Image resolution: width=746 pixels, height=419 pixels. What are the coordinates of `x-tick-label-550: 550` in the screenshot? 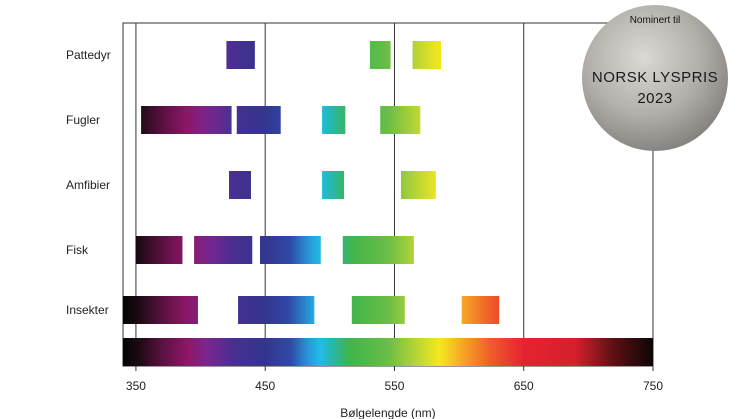 It's located at (394, 386).